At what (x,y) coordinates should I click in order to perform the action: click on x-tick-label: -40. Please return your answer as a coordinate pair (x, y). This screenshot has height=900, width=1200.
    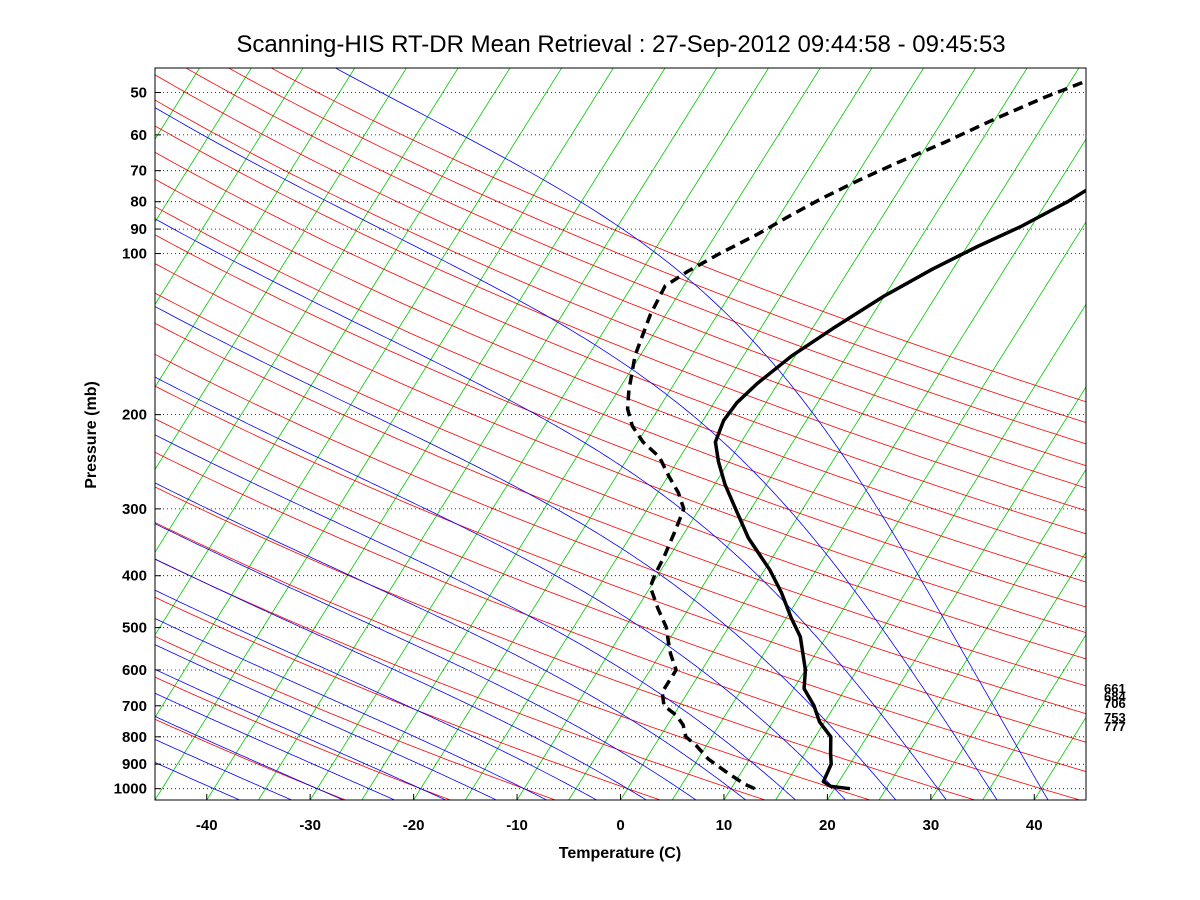
    Looking at the image, I should click on (207, 825).